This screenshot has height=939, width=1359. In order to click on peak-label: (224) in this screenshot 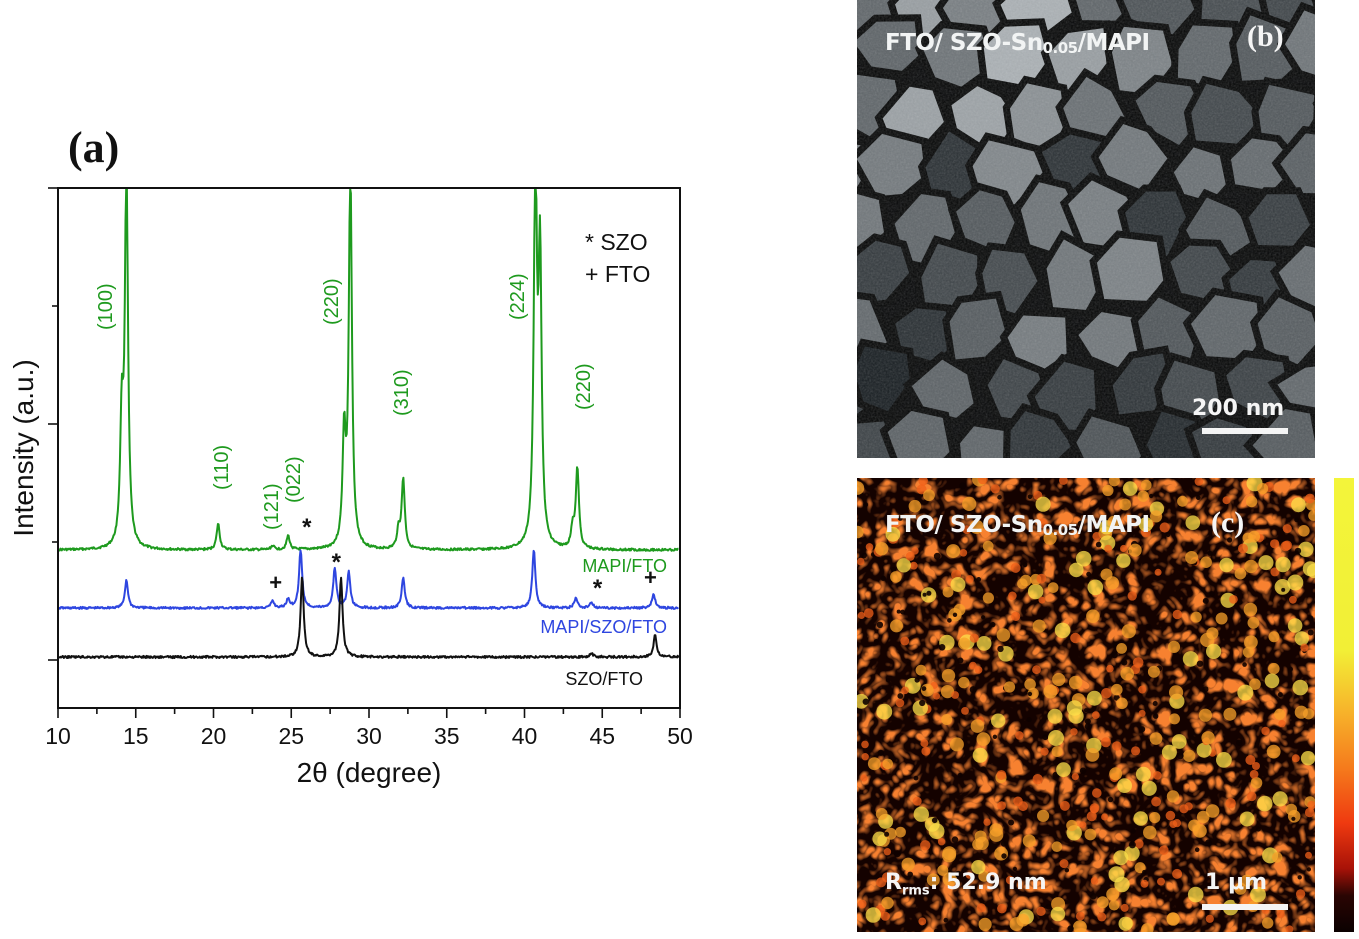, I will do `click(518, 296)`.